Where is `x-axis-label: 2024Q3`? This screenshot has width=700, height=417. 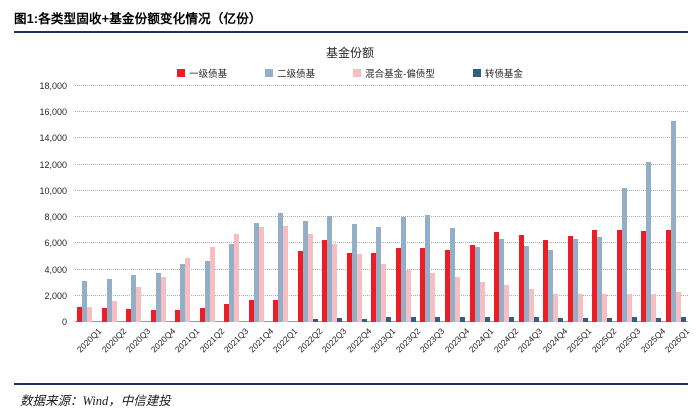
x-axis-label: 2024Q3 is located at coordinates (530, 340).